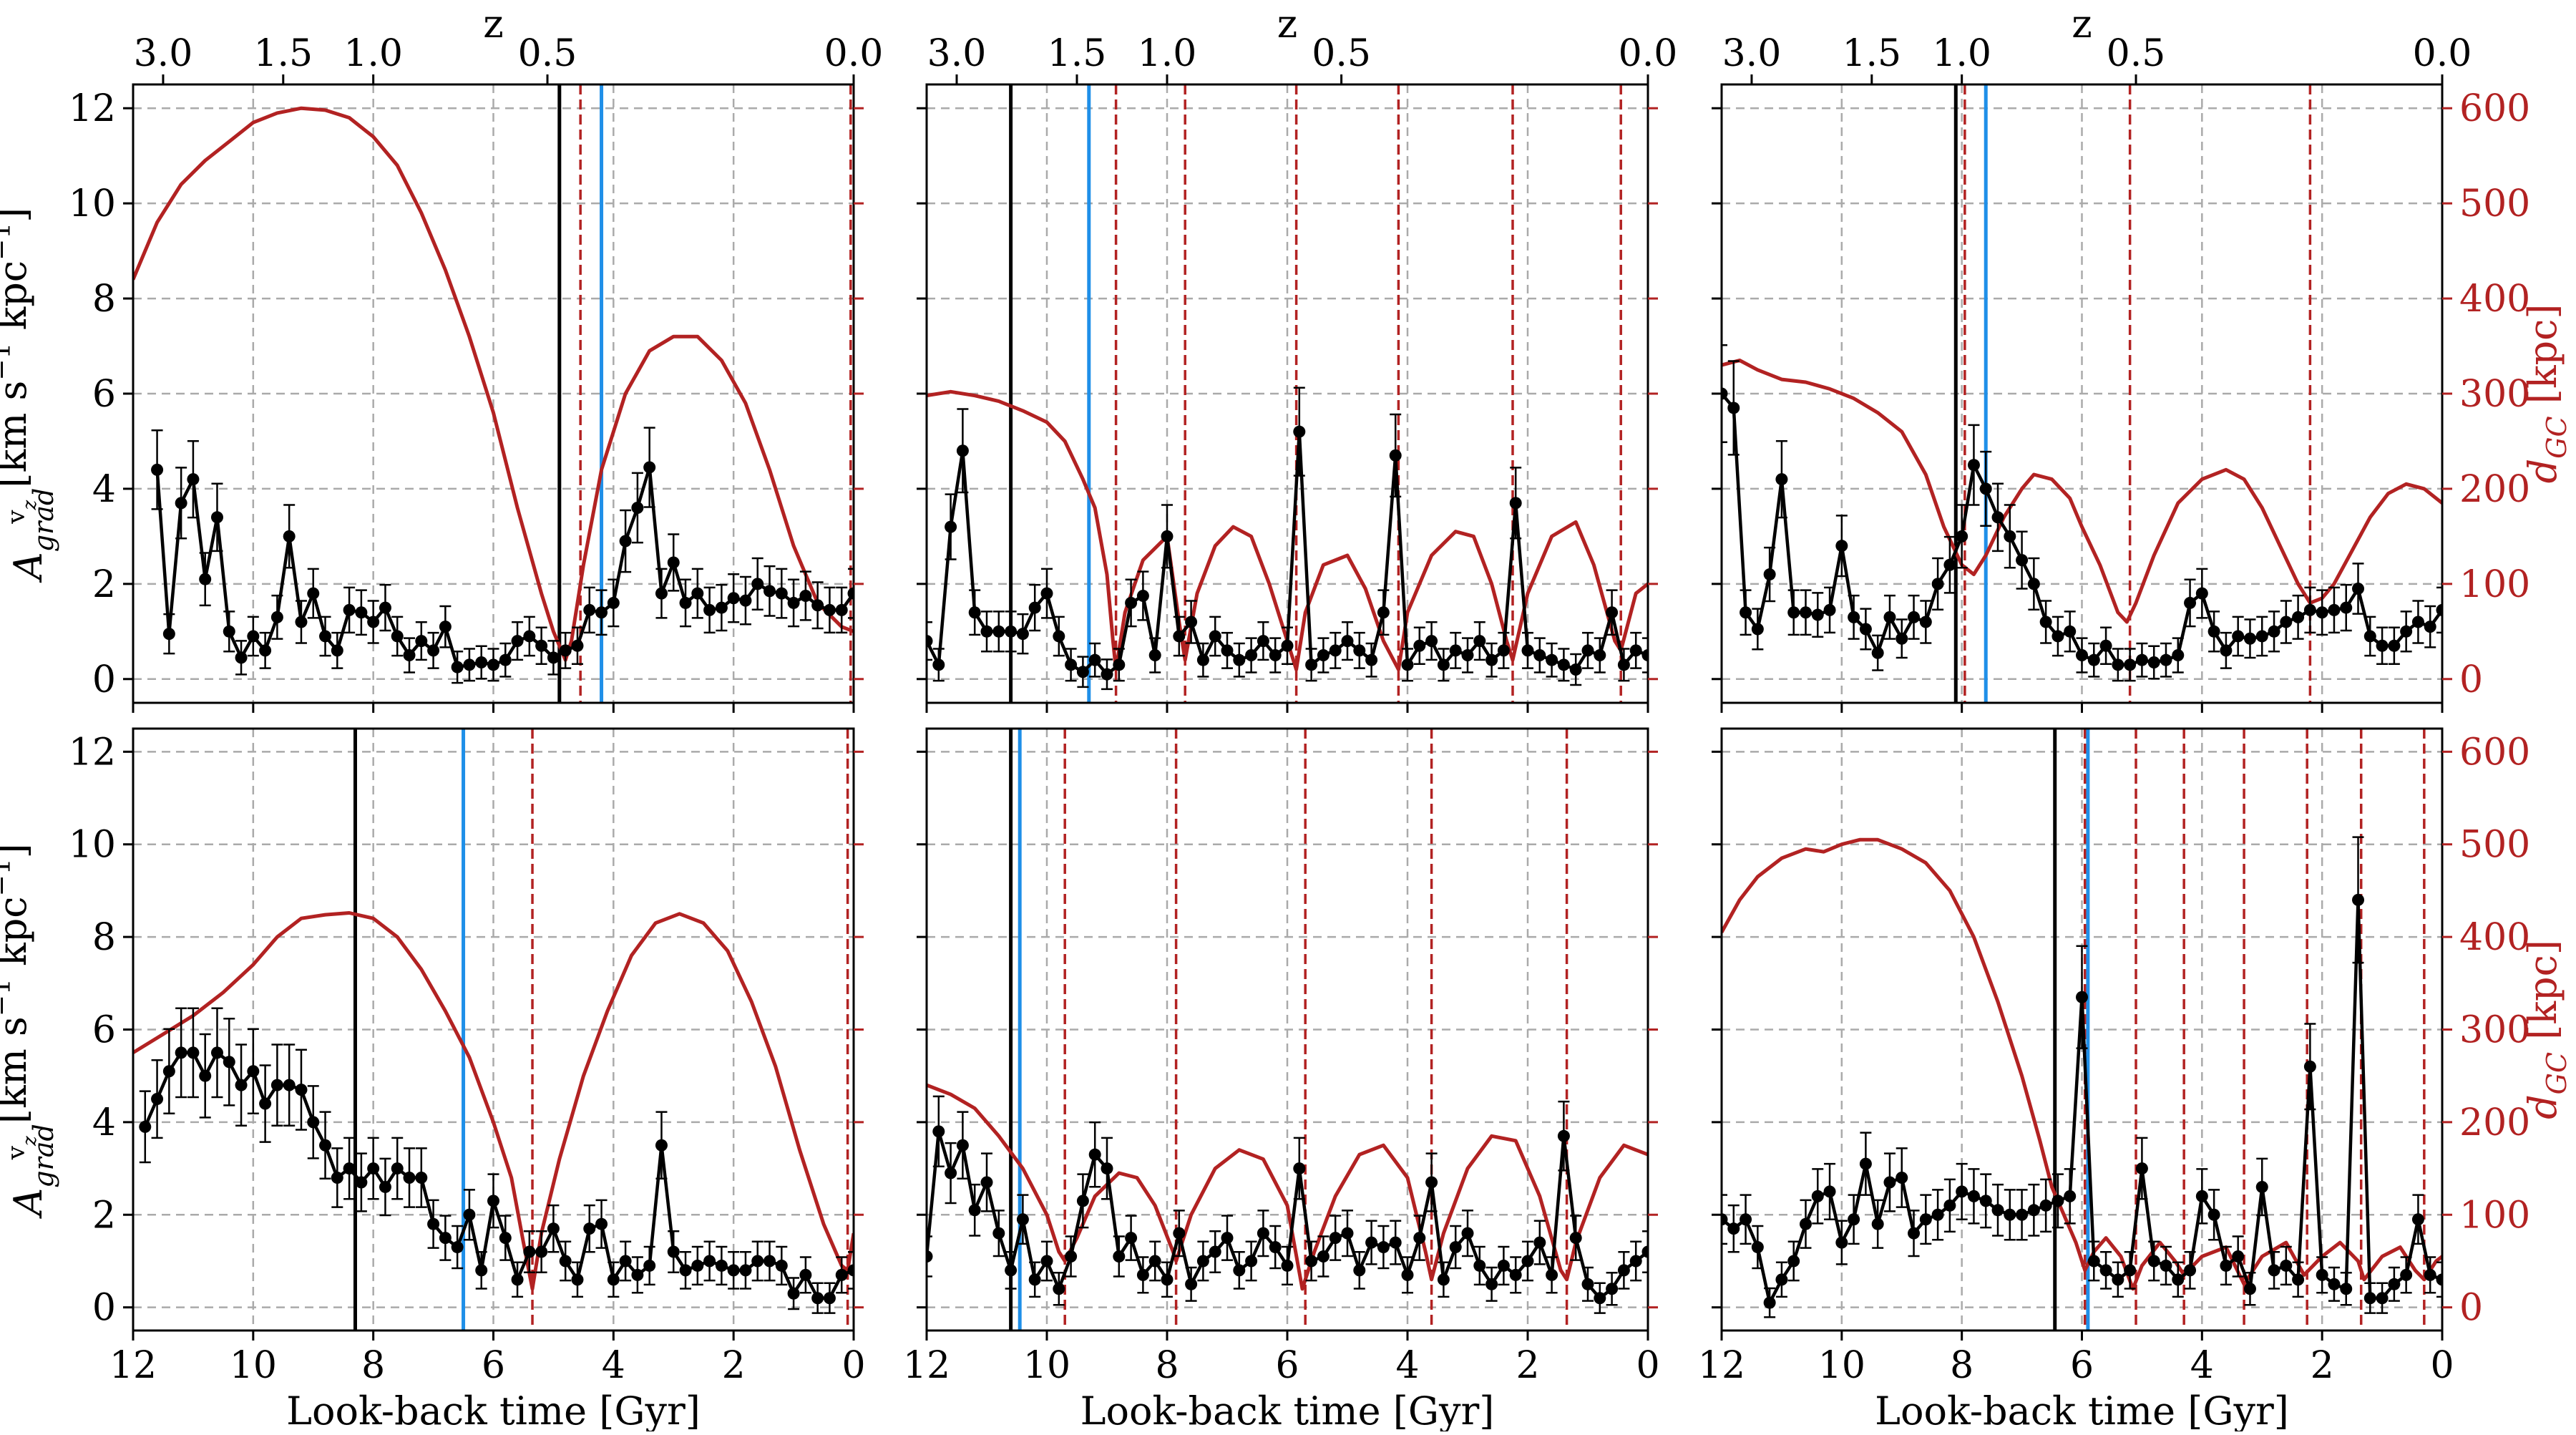 This screenshot has height=1435, width=2576. What do you see at coordinates (2082, 24) in the screenshot?
I see `z-axis-label: z` at bounding box center [2082, 24].